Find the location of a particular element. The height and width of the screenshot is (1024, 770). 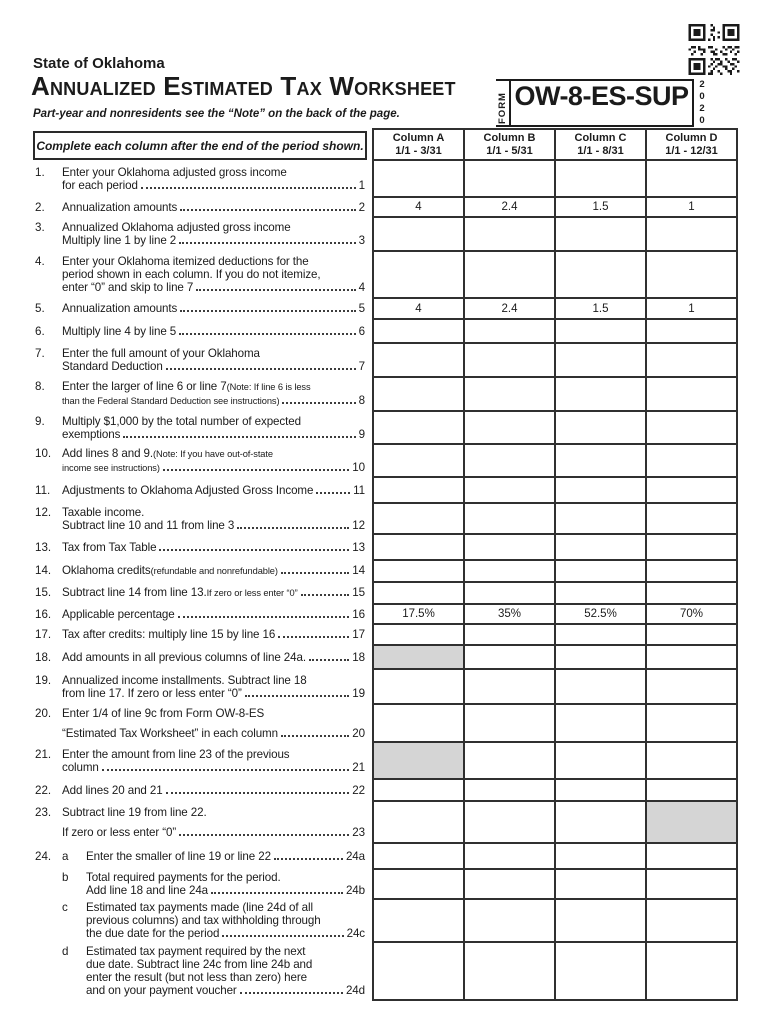

cell-24b-b is located at coordinates (509, 884).